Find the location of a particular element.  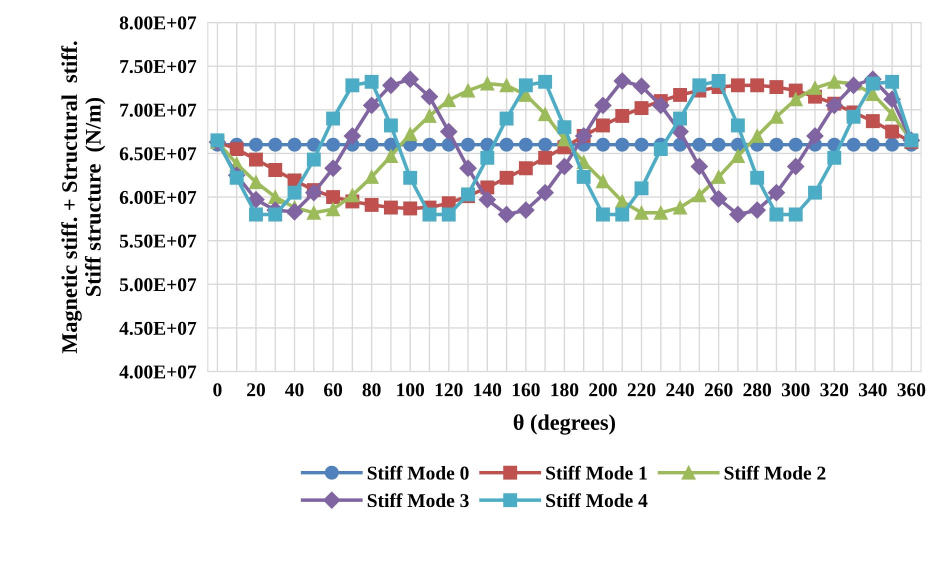

legend-label: Stiff Mode 1 is located at coordinates (596, 473).